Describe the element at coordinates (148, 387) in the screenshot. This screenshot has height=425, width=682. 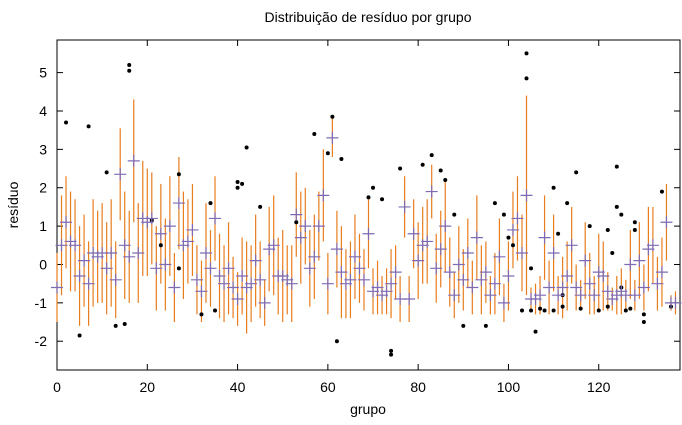
I see `x-tick-label: 20` at that location.